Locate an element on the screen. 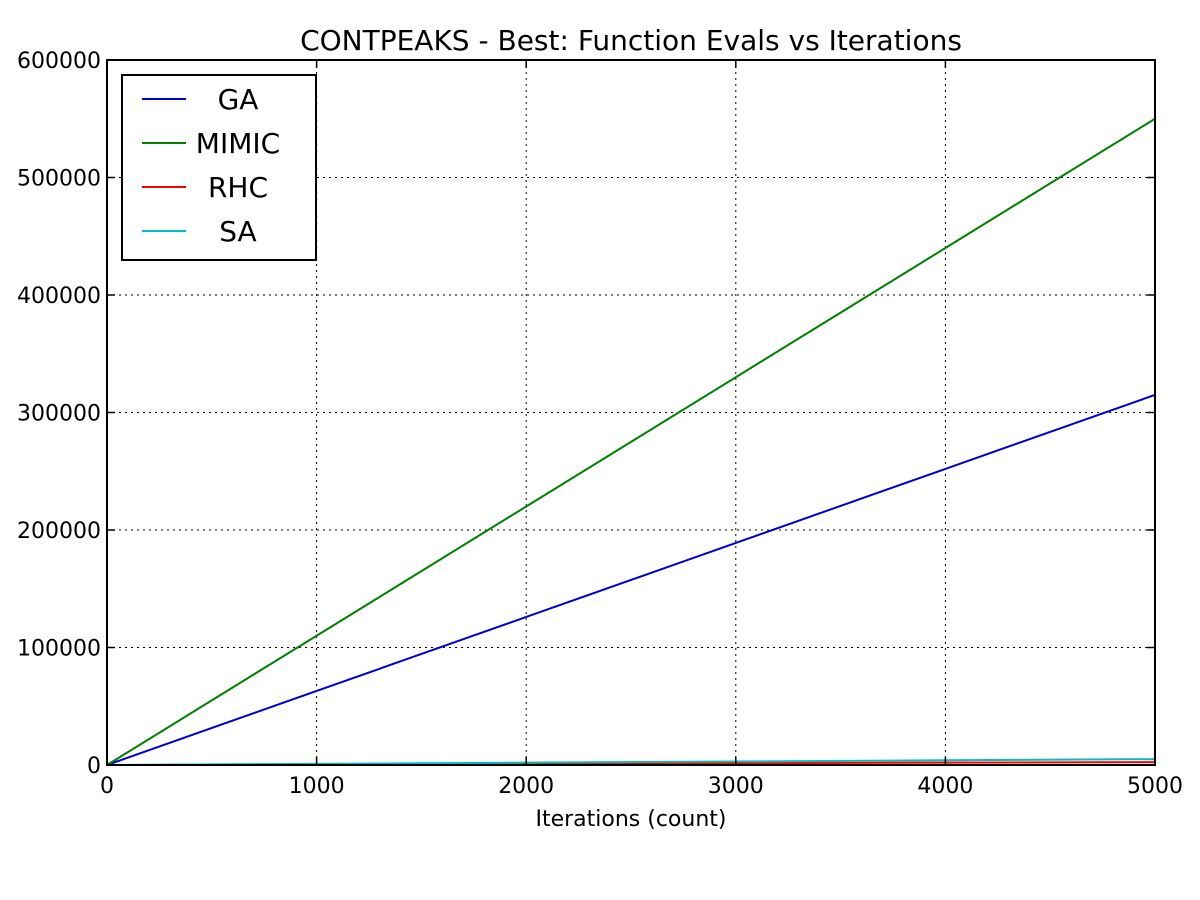 This screenshot has width=1200, height=900. legend-label-sa: SA is located at coordinates (237, 231).